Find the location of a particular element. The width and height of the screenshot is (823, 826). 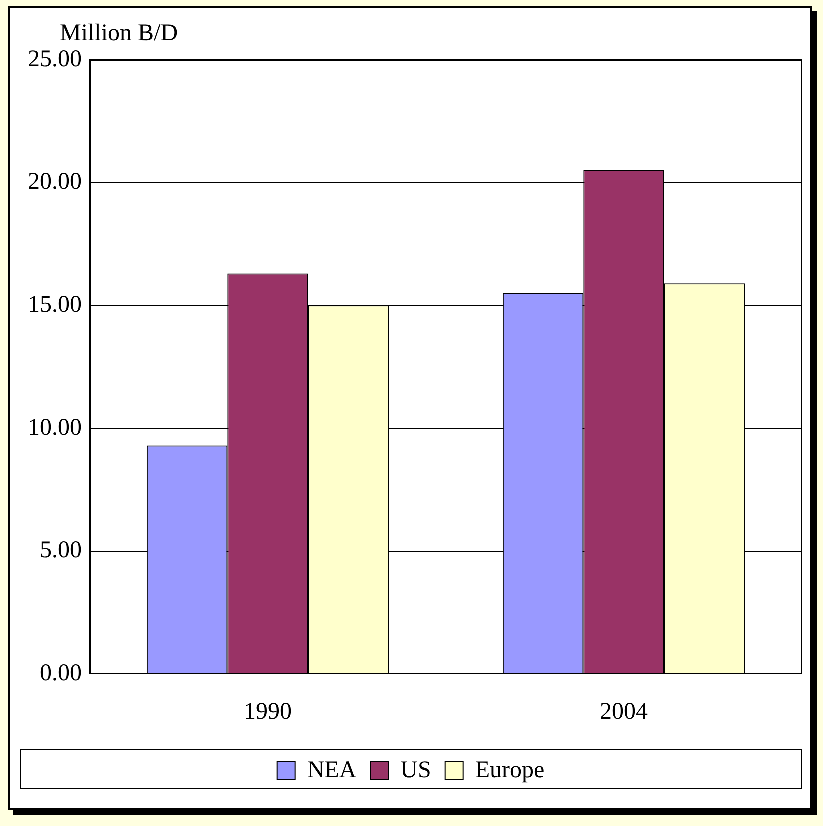

y-tick-label: 25.00 is located at coordinates (55, 59).